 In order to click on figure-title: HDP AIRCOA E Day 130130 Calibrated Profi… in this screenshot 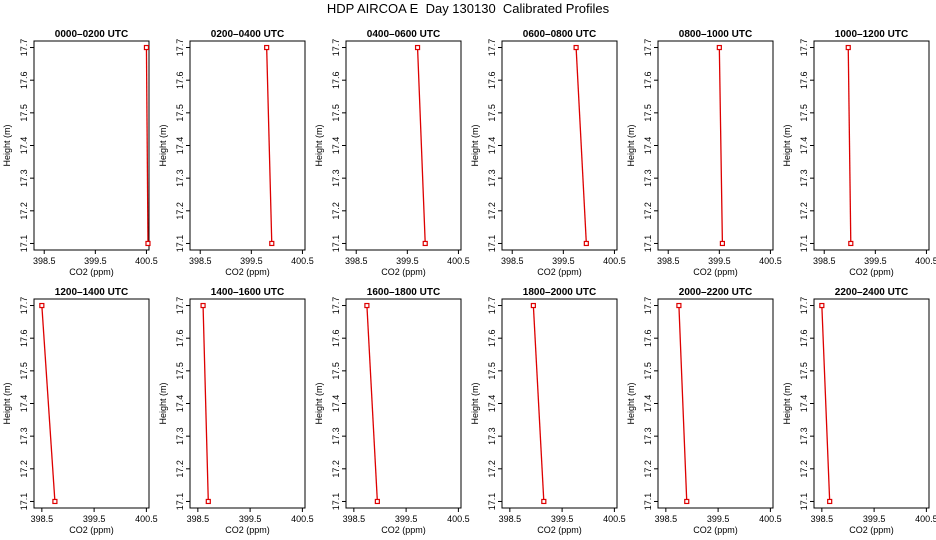, I will do `click(468, 8)`.